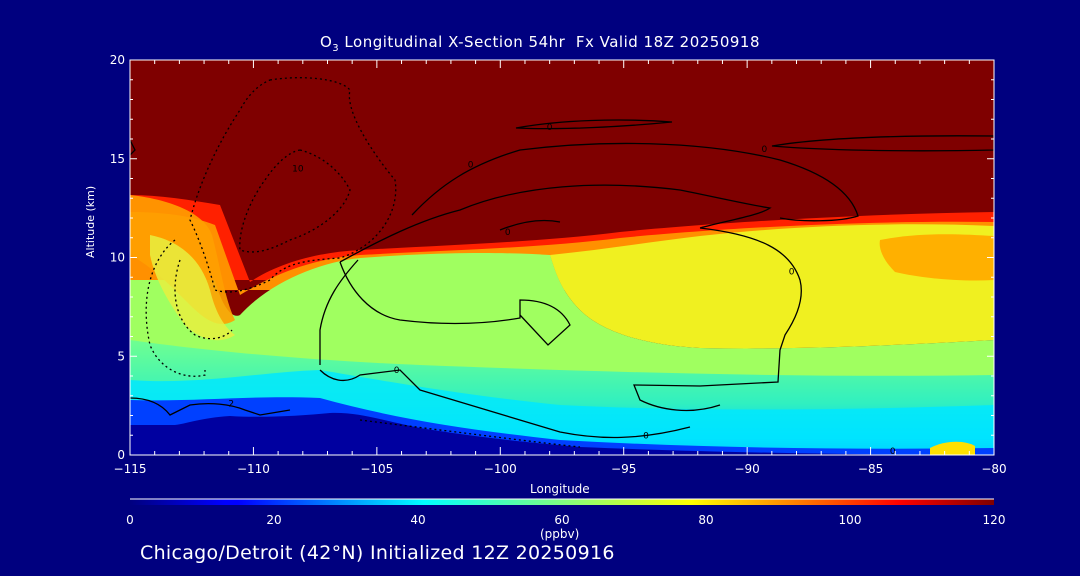  What do you see at coordinates (993, 469) in the screenshot?
I see `x-tick-label: −80` at bounding box center [993, 469].